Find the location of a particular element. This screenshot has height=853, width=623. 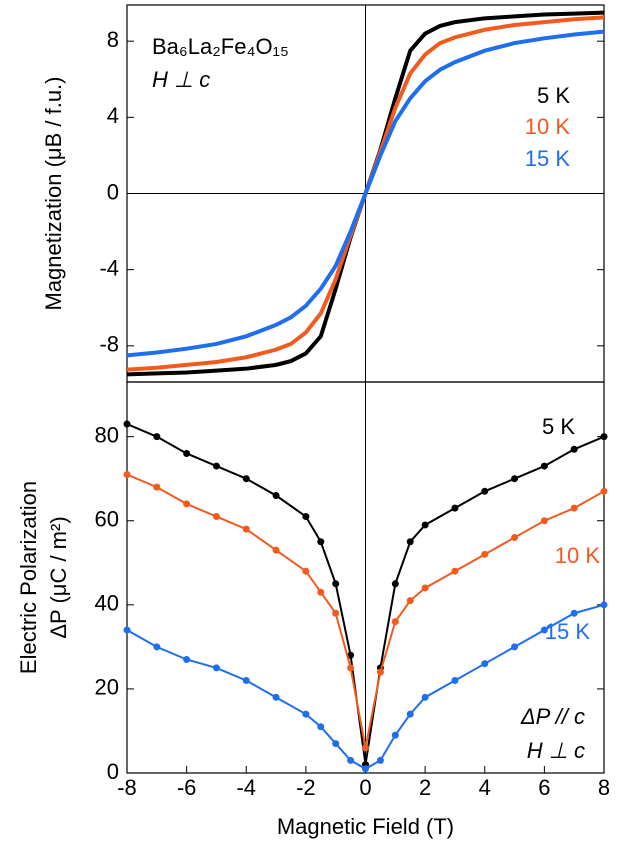

y-axis-label: Electric Polarization is located at coordinates (28, 577).